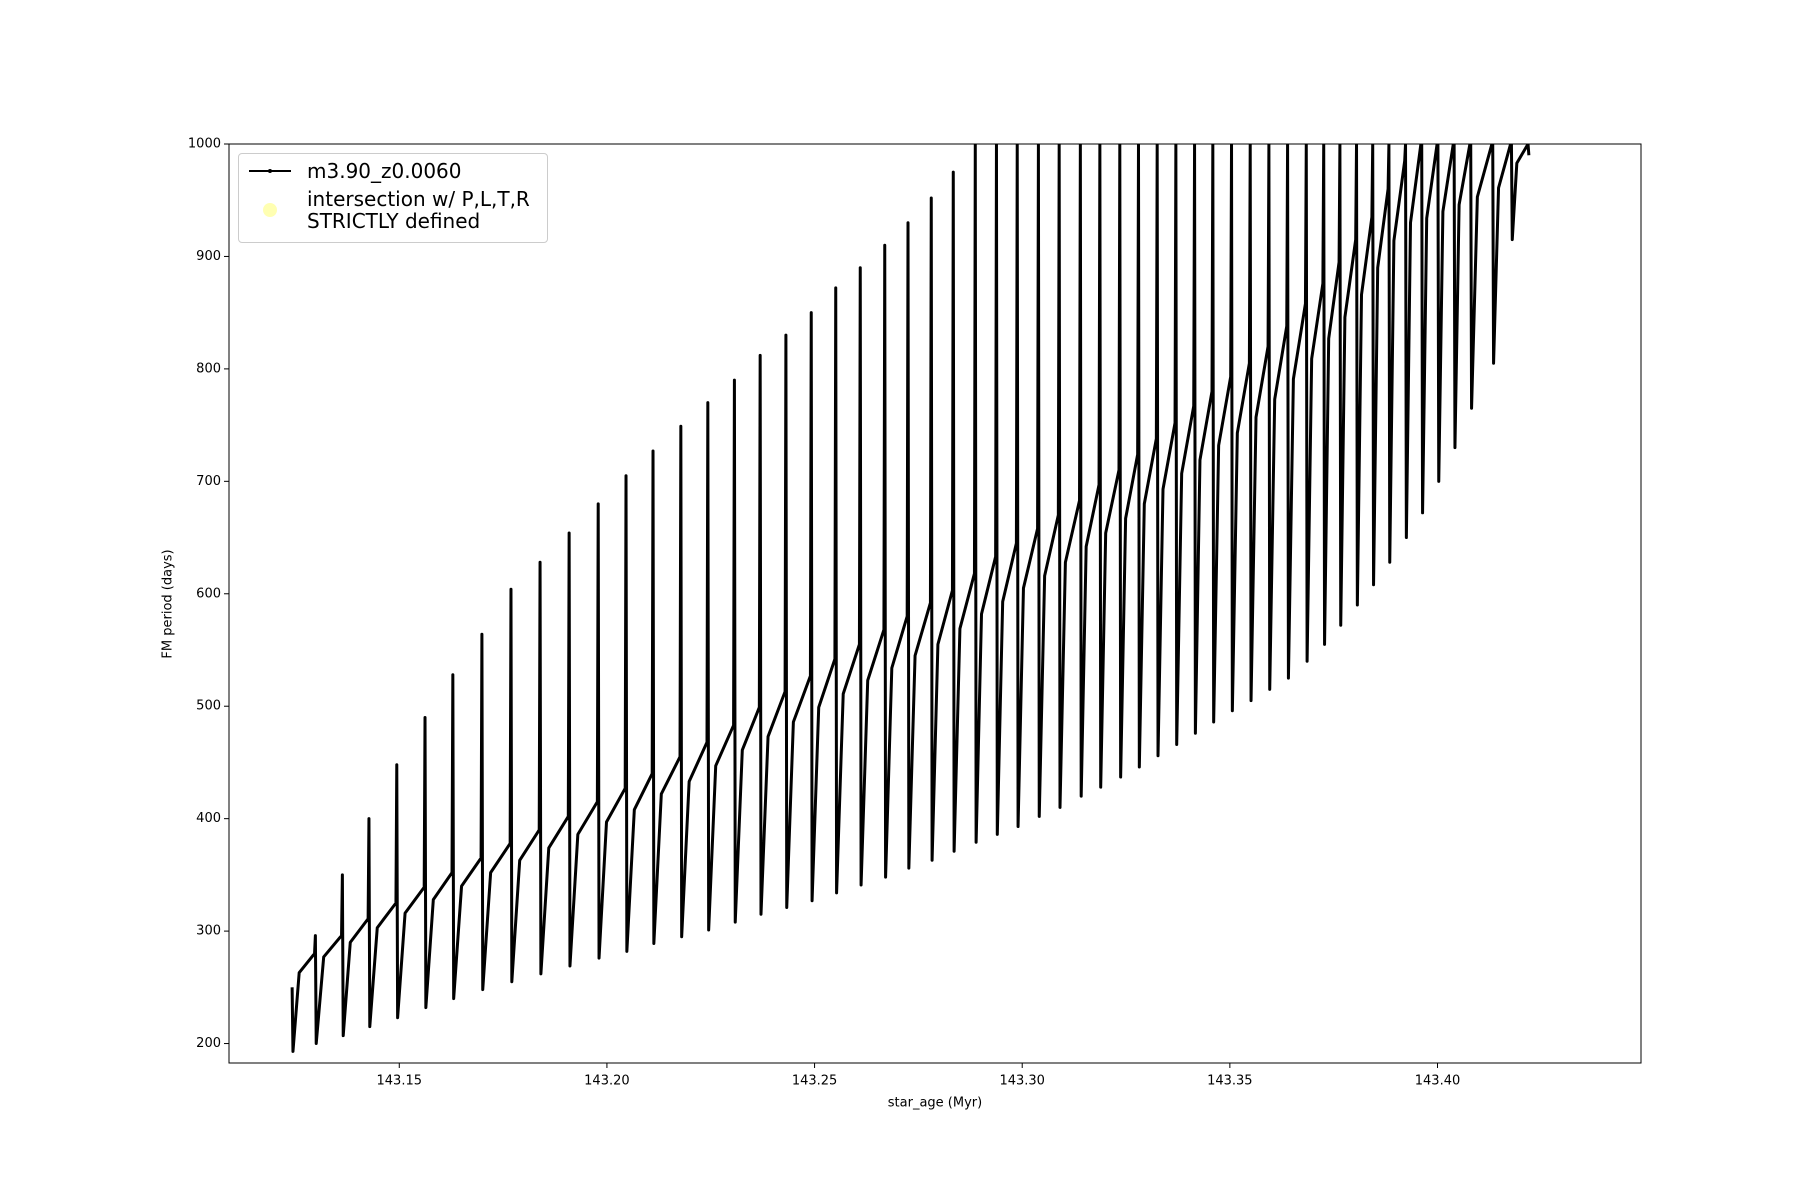 This screenshot has height=1200, width=1800. Describe the element at coordinates (208, 1043) in the screenshot. I see `y-tick-label: 200` at that location.